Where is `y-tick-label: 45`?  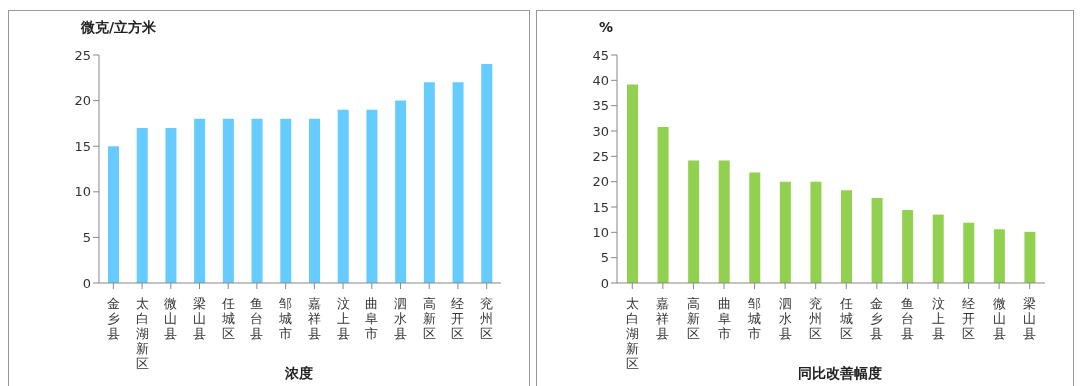 y-tick-label: 45 is located at coordinates (600, 55).